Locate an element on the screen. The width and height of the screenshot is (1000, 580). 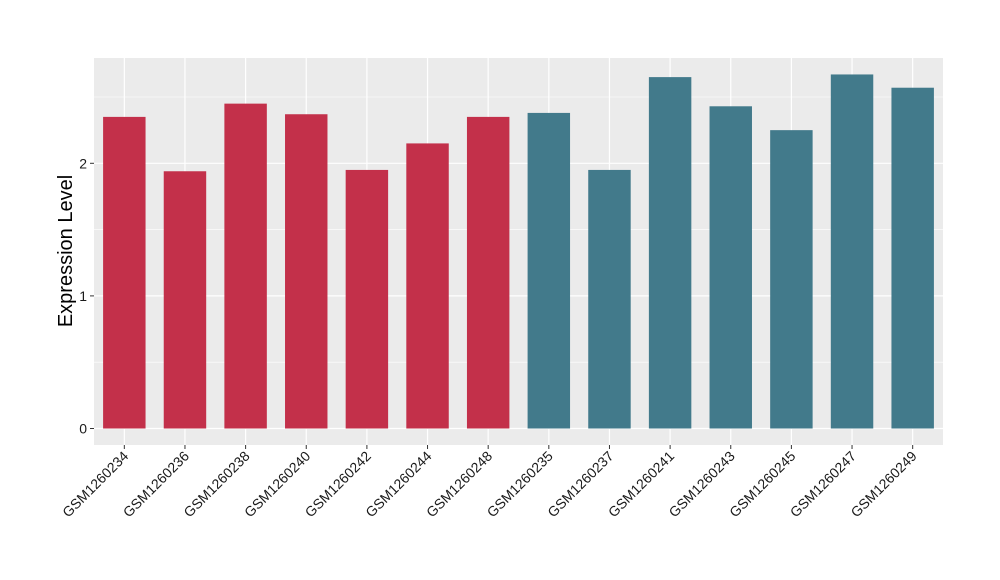
bar-GSM1260238 is located at coordinates (245, 266).